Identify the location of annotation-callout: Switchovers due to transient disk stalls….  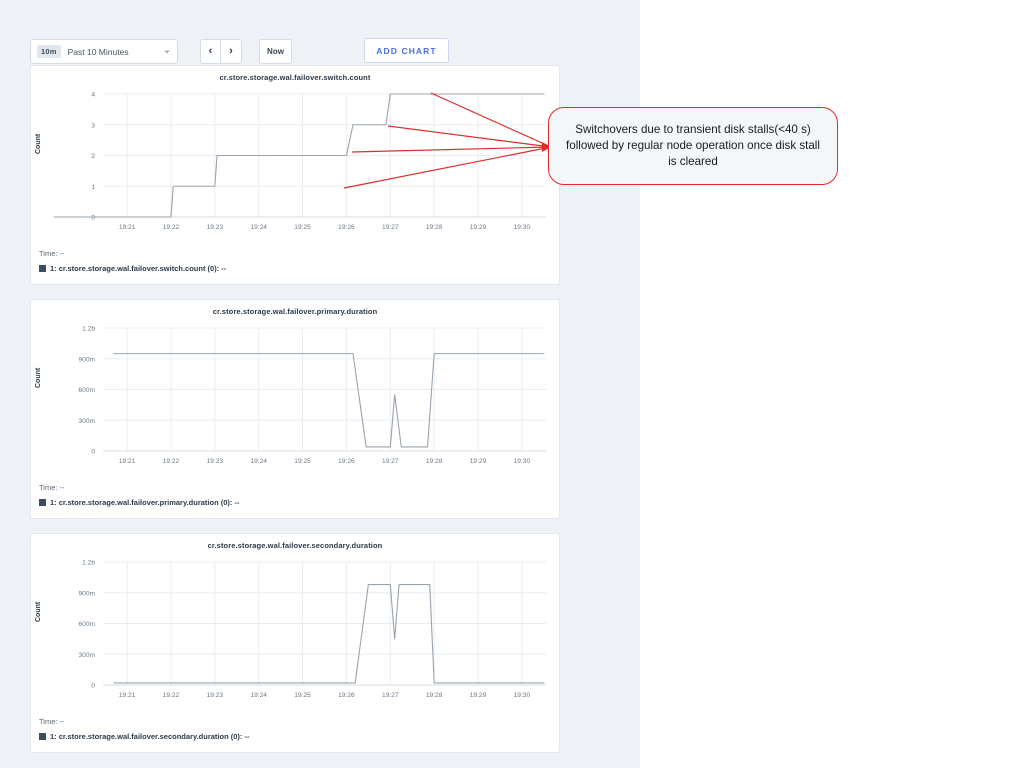
(693, 146).